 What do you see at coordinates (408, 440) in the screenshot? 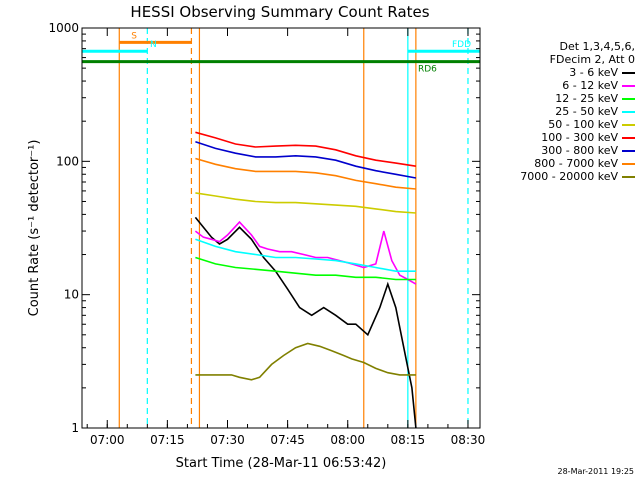
I see `x-tick-label: 08:15` at bounding box center [408, 440].